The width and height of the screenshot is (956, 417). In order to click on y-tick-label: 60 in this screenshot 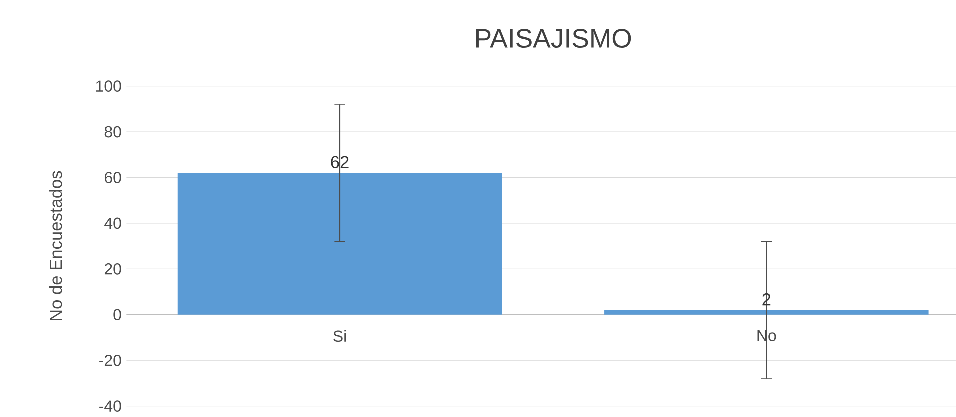, I will do `click(113, 178)`.